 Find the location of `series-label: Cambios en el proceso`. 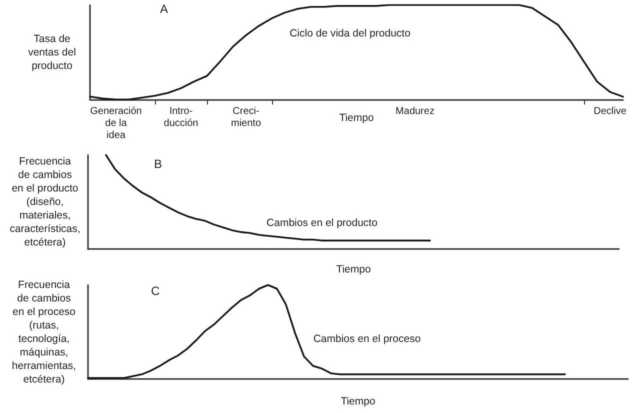

series-label: Cambios en el proceso is located at coordinates (367, 338).